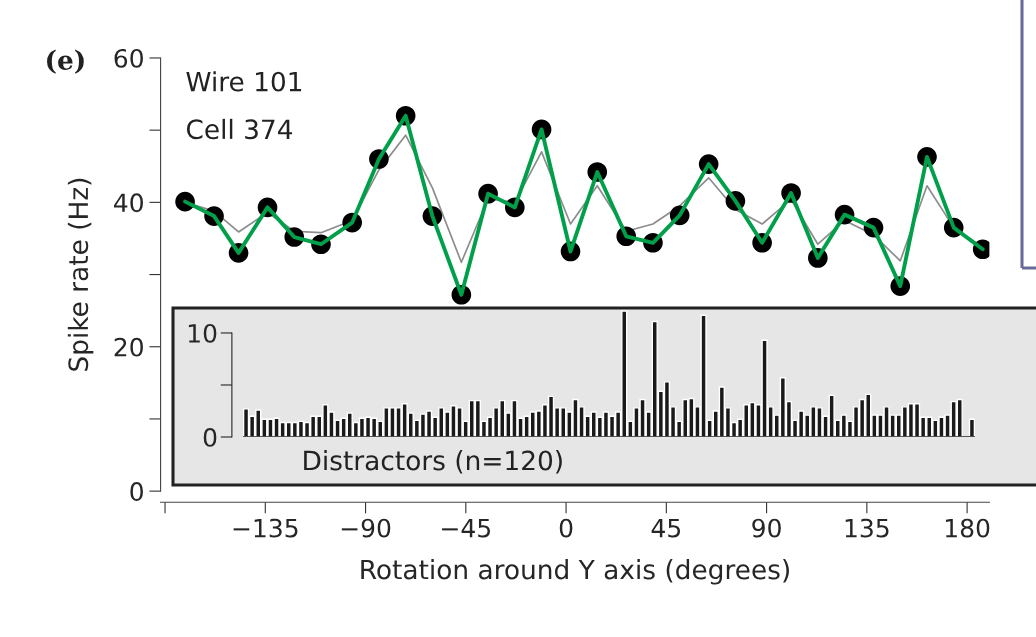 This screenshot has height=637, width=1036. What do you see at coordinates (65, 61) in the screenshot?
I see `text: (e)` at bounding box center [65, 61].